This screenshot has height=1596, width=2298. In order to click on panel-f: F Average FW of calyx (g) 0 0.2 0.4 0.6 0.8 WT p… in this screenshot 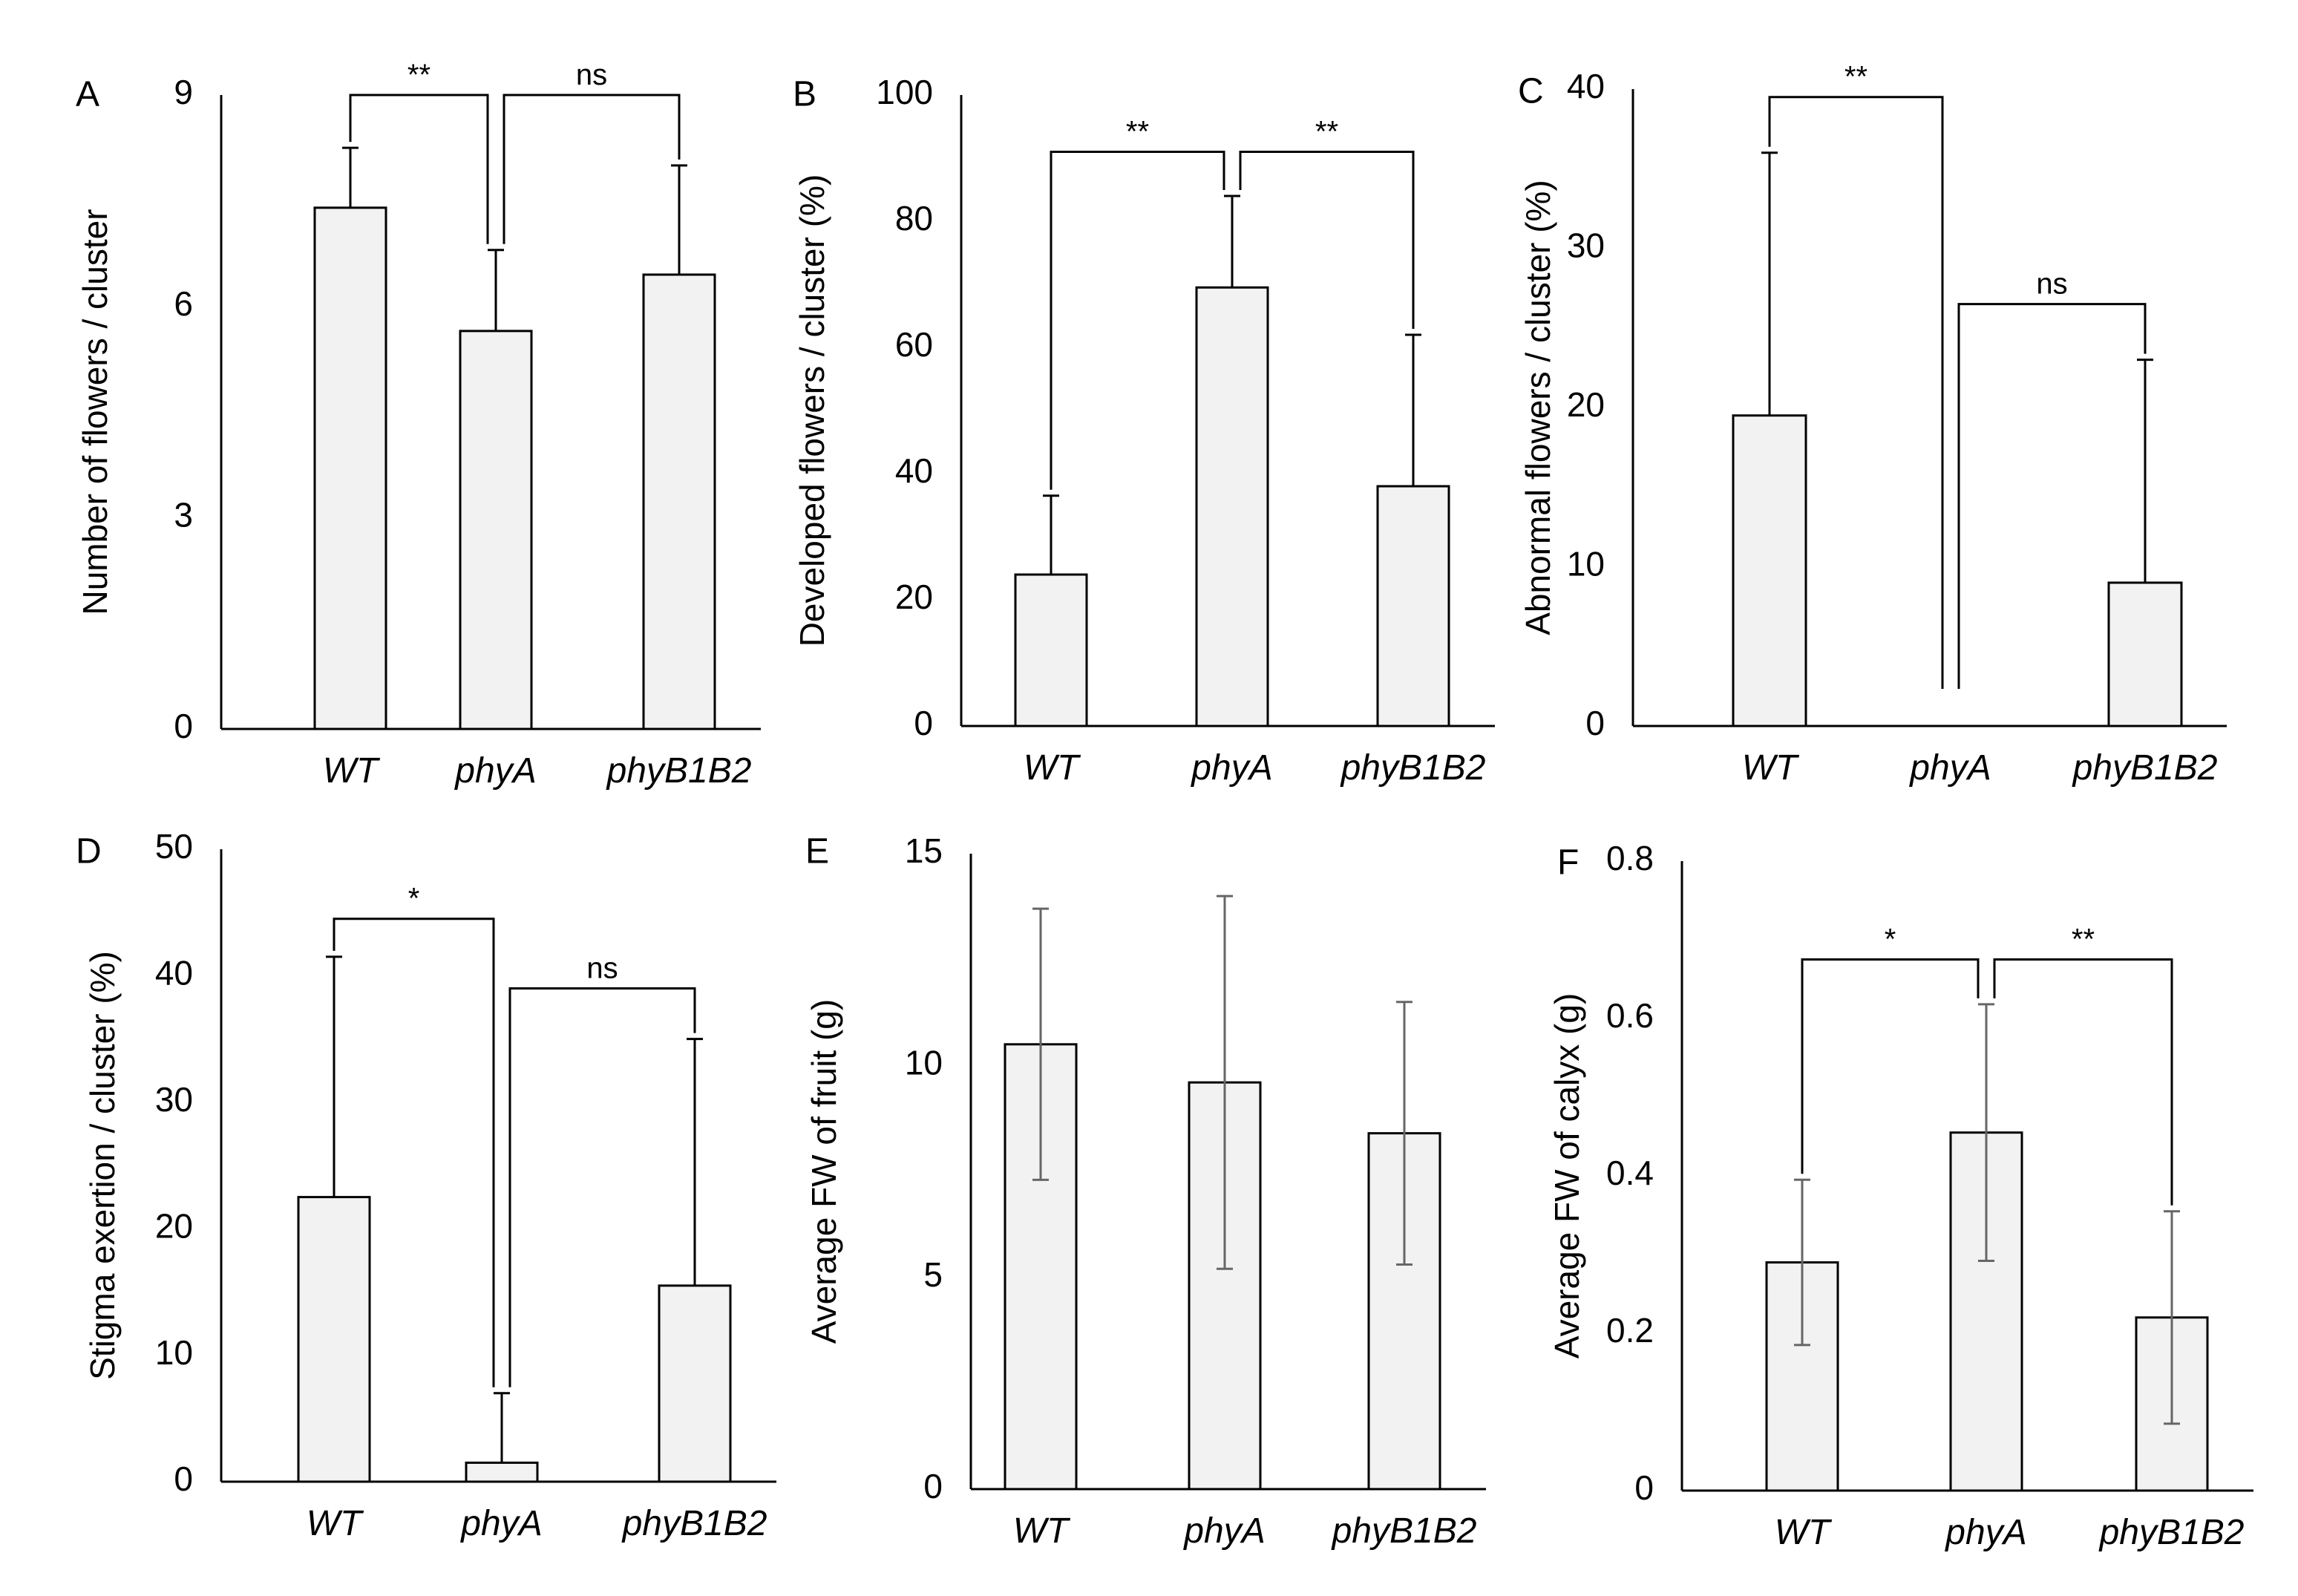, I will do `click(1900, 1196)`.